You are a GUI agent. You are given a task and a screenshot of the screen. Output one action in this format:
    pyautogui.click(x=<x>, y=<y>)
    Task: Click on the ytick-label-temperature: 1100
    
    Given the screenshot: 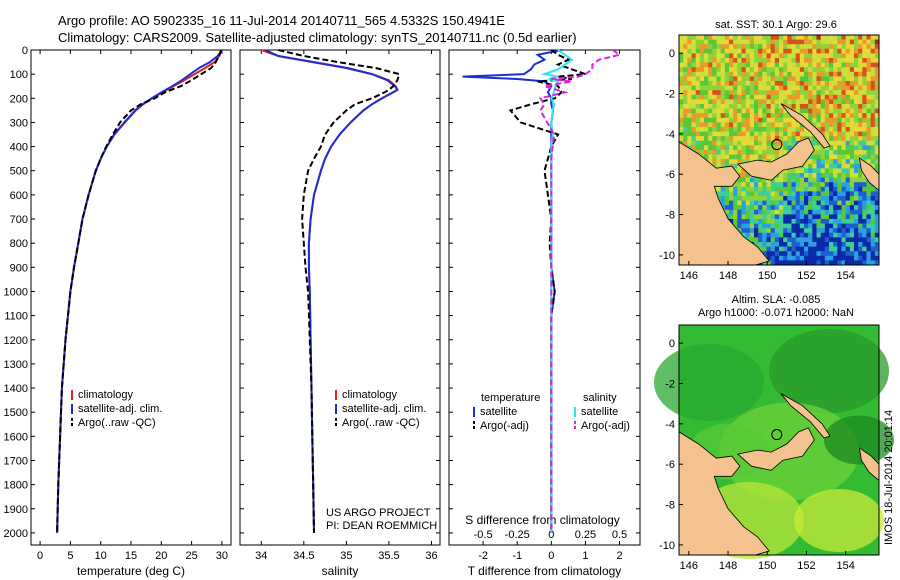 What is the action you would take?
    pyautogui.click(x=16, y=317)
    